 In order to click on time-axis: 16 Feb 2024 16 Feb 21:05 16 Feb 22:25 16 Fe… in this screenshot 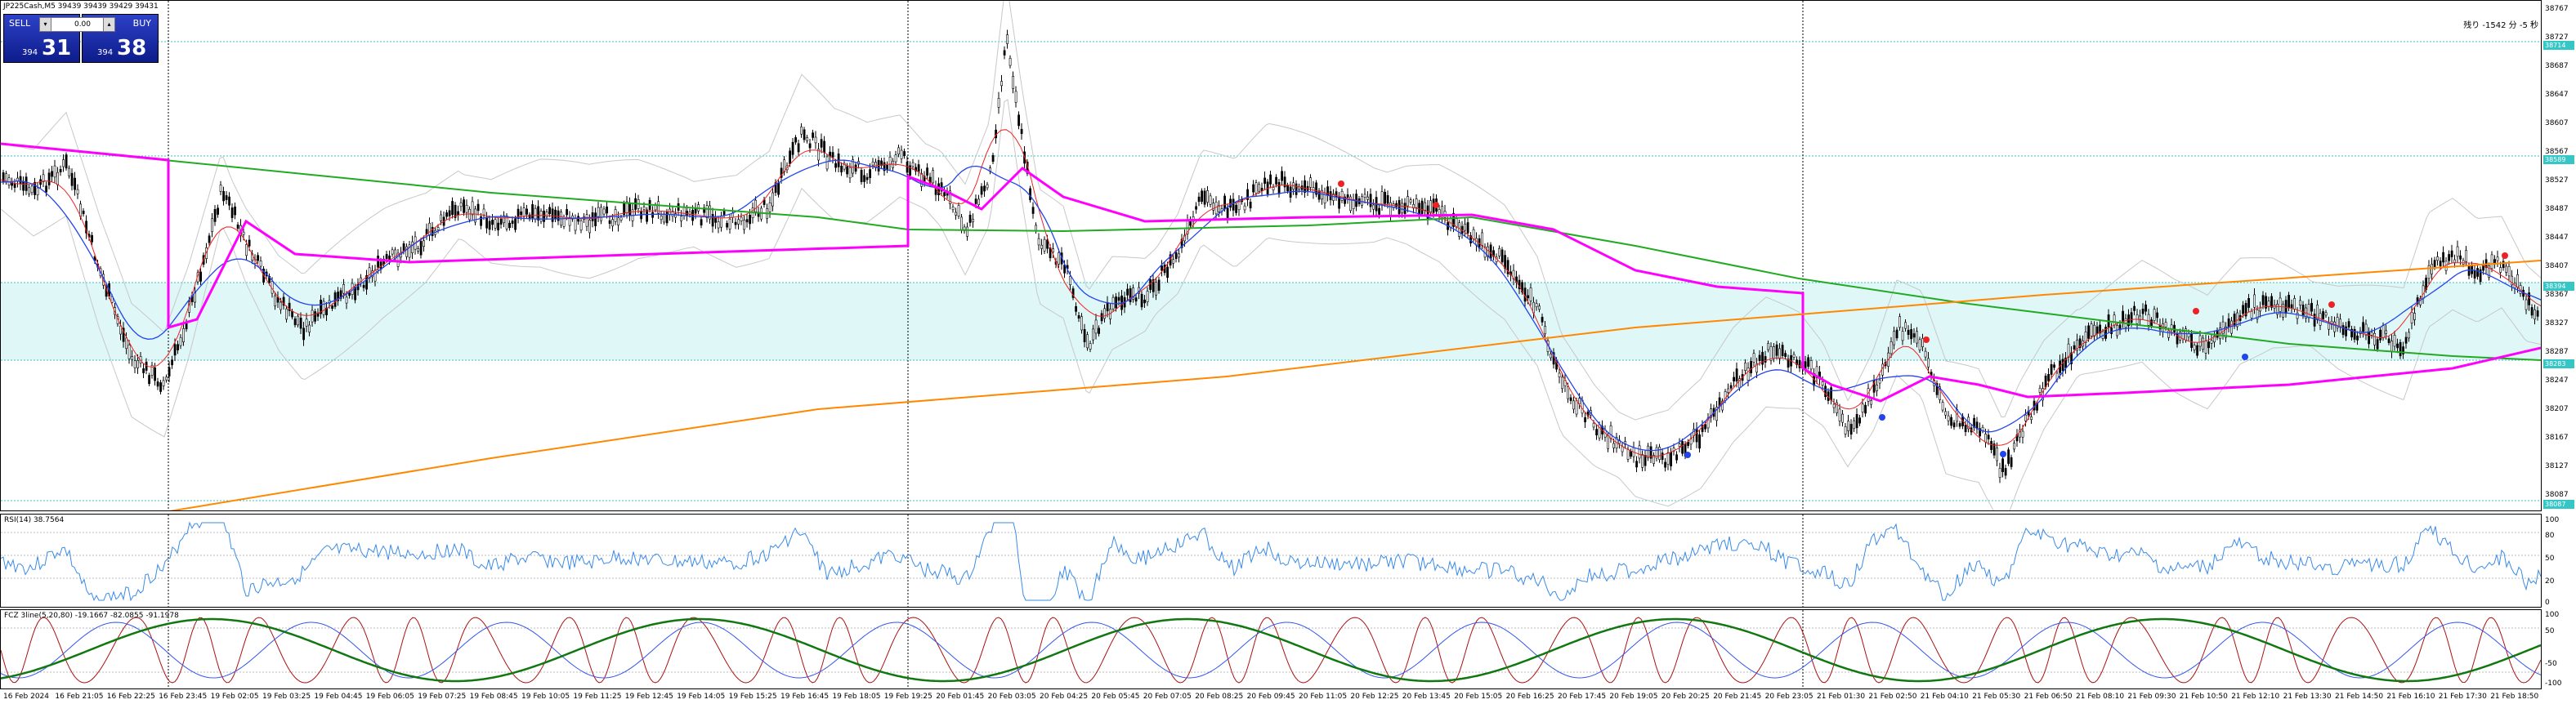, I will do `click(1271, 697)`.